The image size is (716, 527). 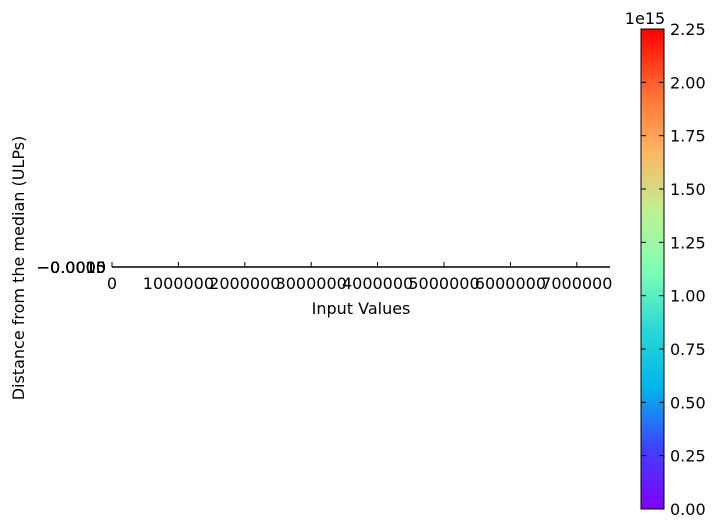 I want to click on y-tick-label: 0.0000, so click(x=78, y=267).